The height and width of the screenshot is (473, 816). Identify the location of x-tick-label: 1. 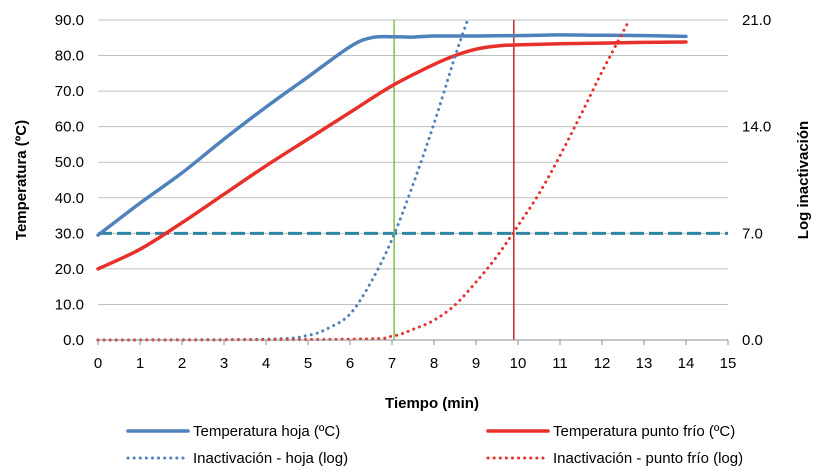
(140, 363).